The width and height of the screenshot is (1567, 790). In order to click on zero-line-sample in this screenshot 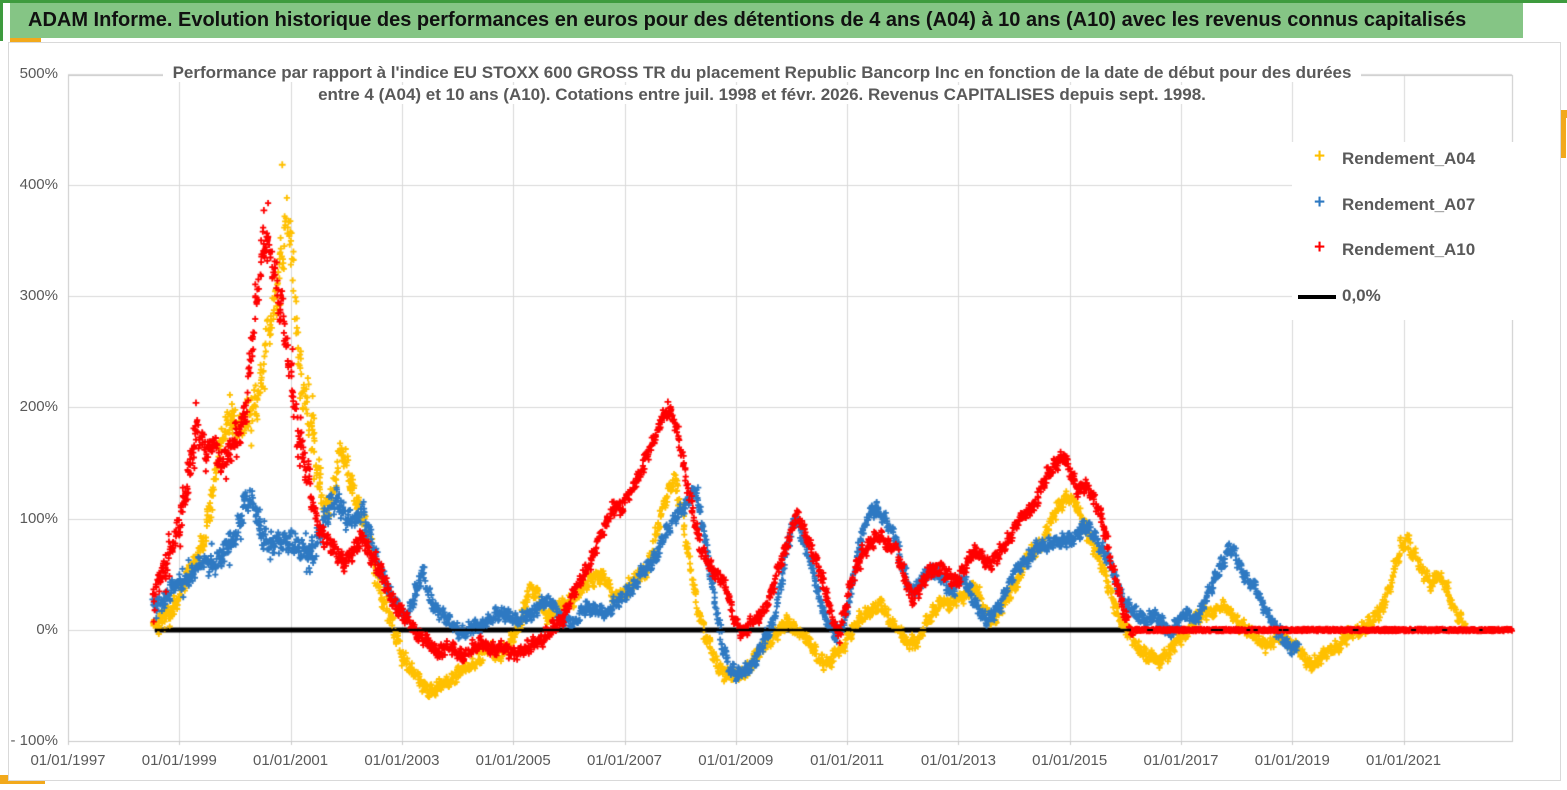, I will do `click(1317, 296)`.